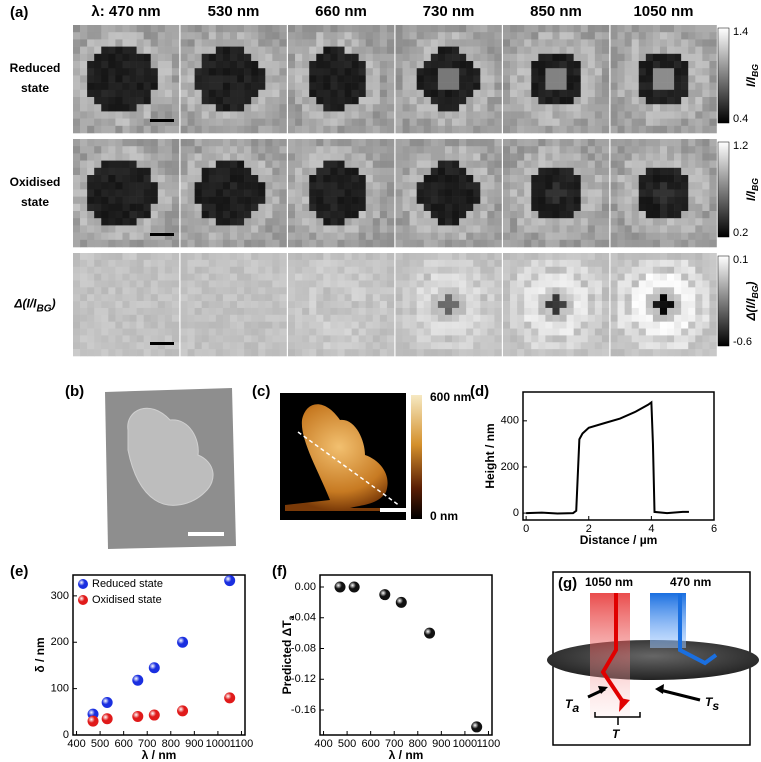 This screenshot has height=762, width=761. What do you see at coordinates (123, 744) in the screenshot?
I see `x-tick-label: 600` at bounding box center [123, 744].